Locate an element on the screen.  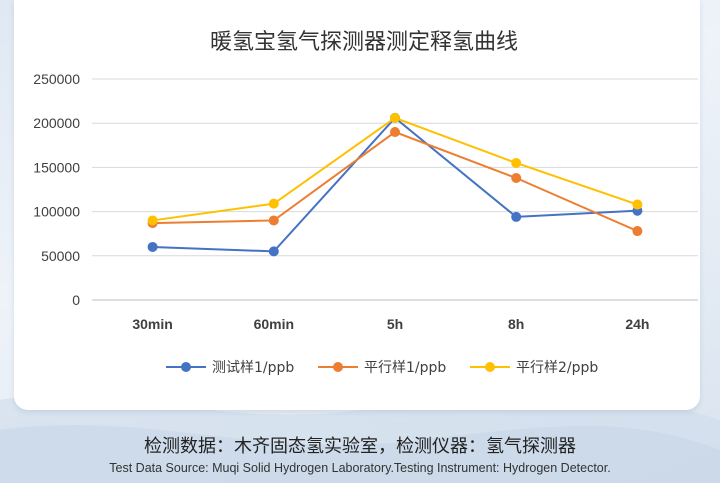
data-point-s2-24h is located at coordinates (637, 231).